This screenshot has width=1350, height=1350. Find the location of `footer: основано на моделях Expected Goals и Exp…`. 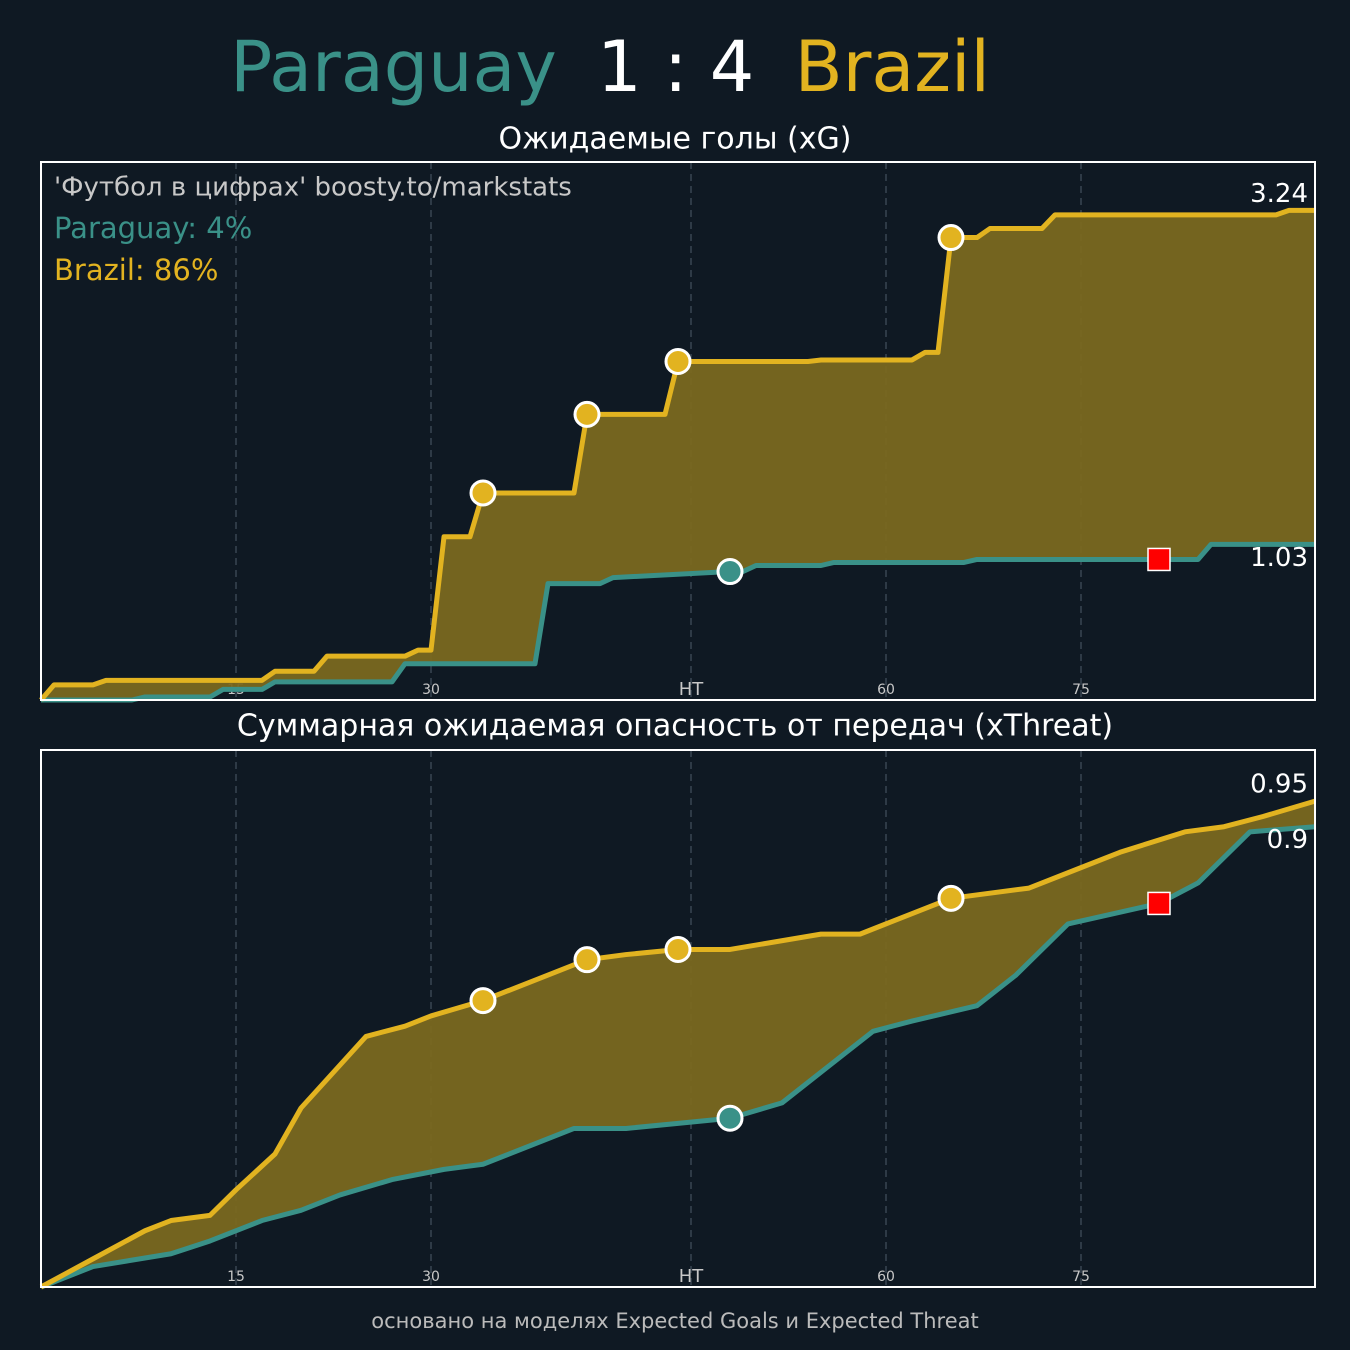

footer: основано на моделях Expected Goals и Exp… is located at coordinates (674, 1321).